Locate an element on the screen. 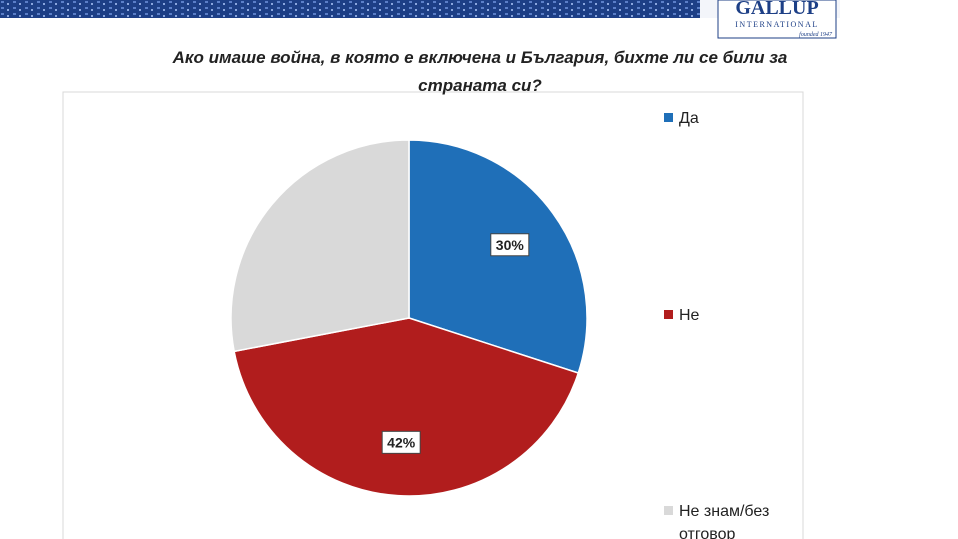 Image resolution: width=958 pixels, height=539 pixels. logo-box is located at coordinates (777, 19).